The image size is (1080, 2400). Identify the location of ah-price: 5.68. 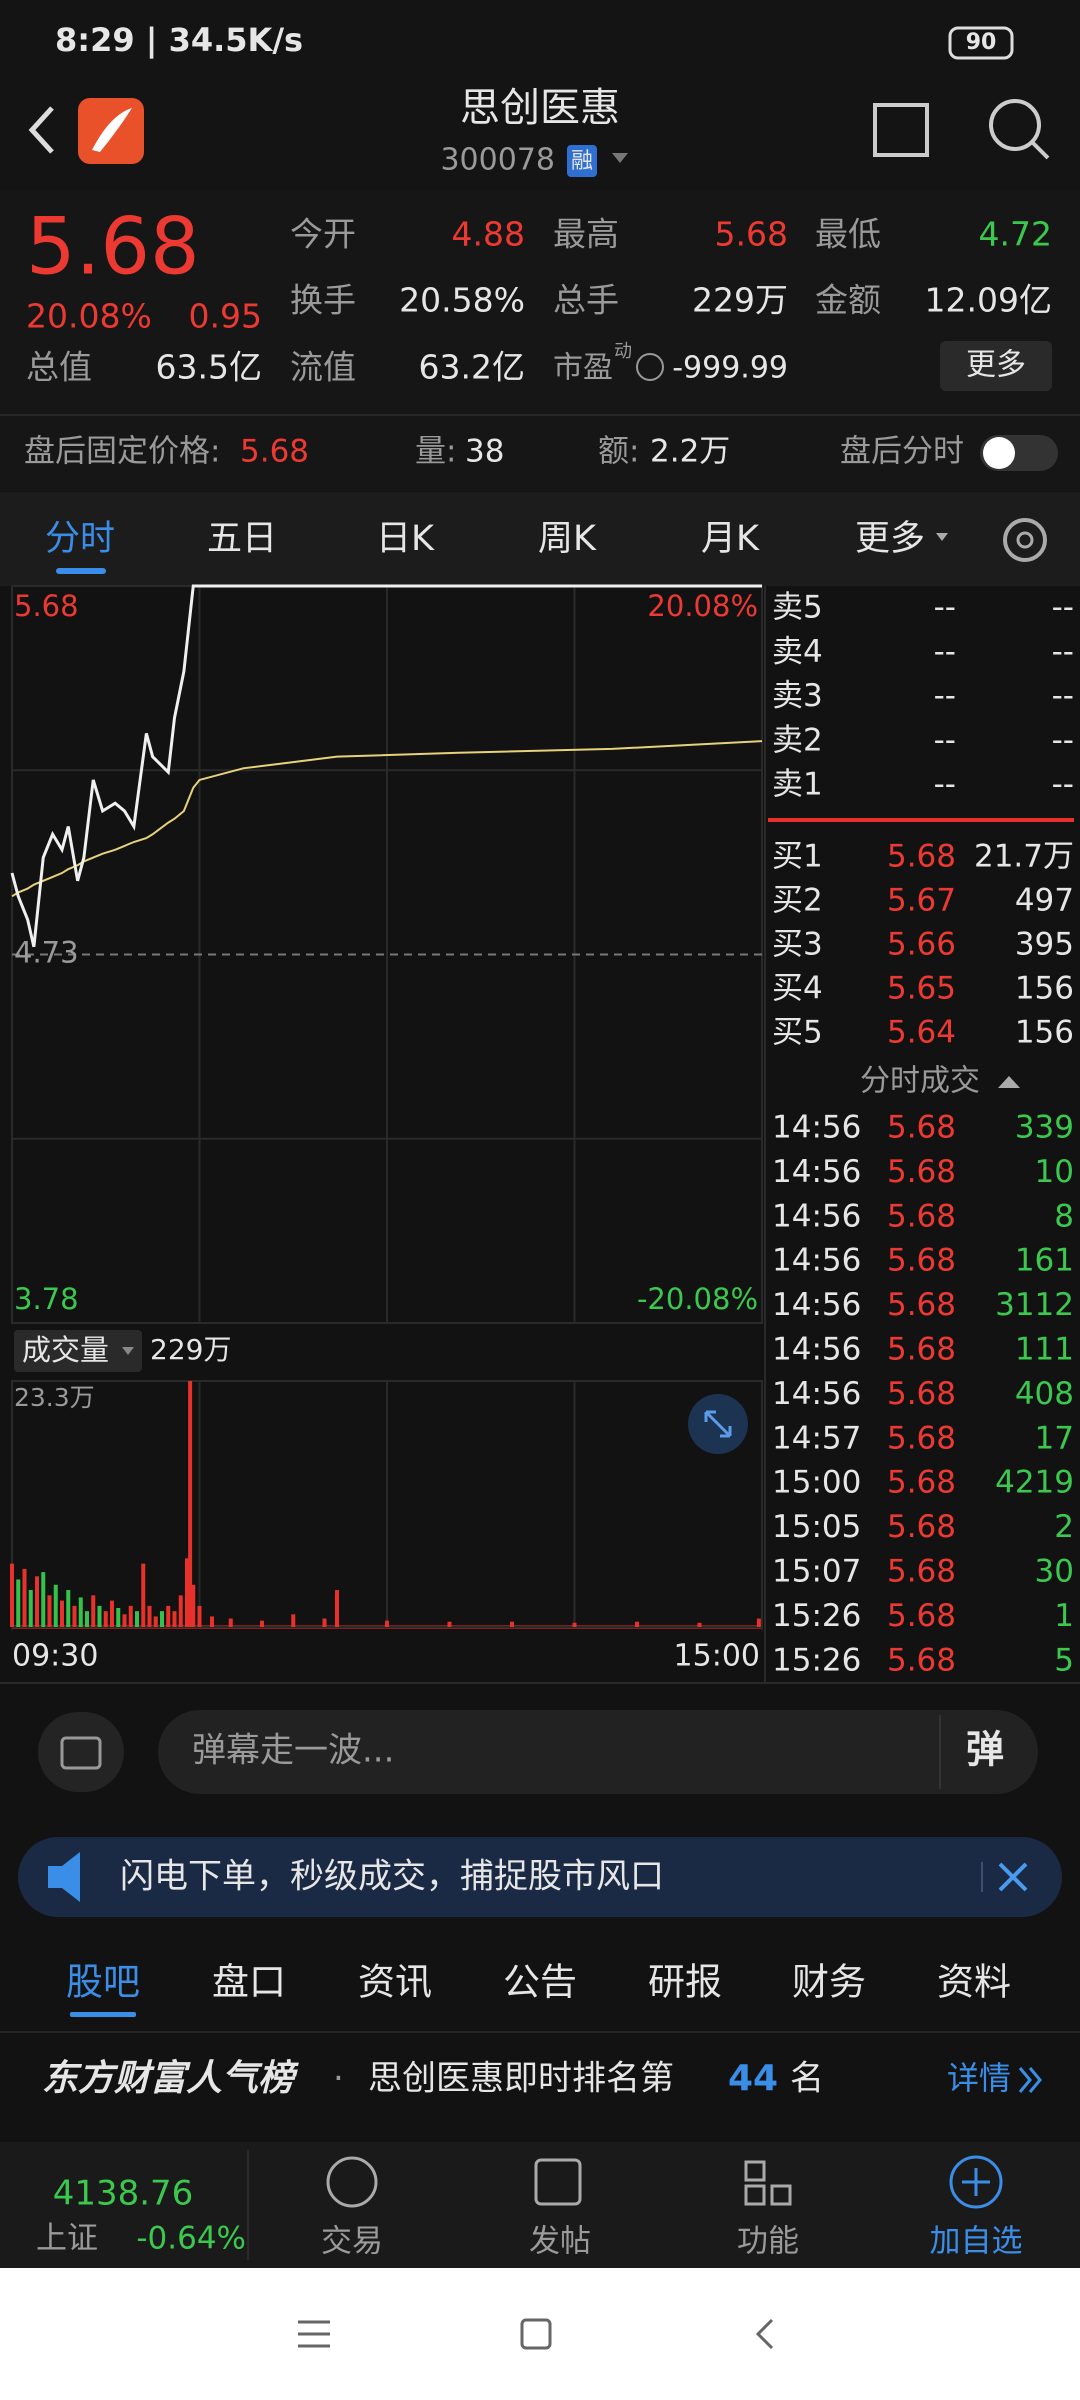
(274, 452).